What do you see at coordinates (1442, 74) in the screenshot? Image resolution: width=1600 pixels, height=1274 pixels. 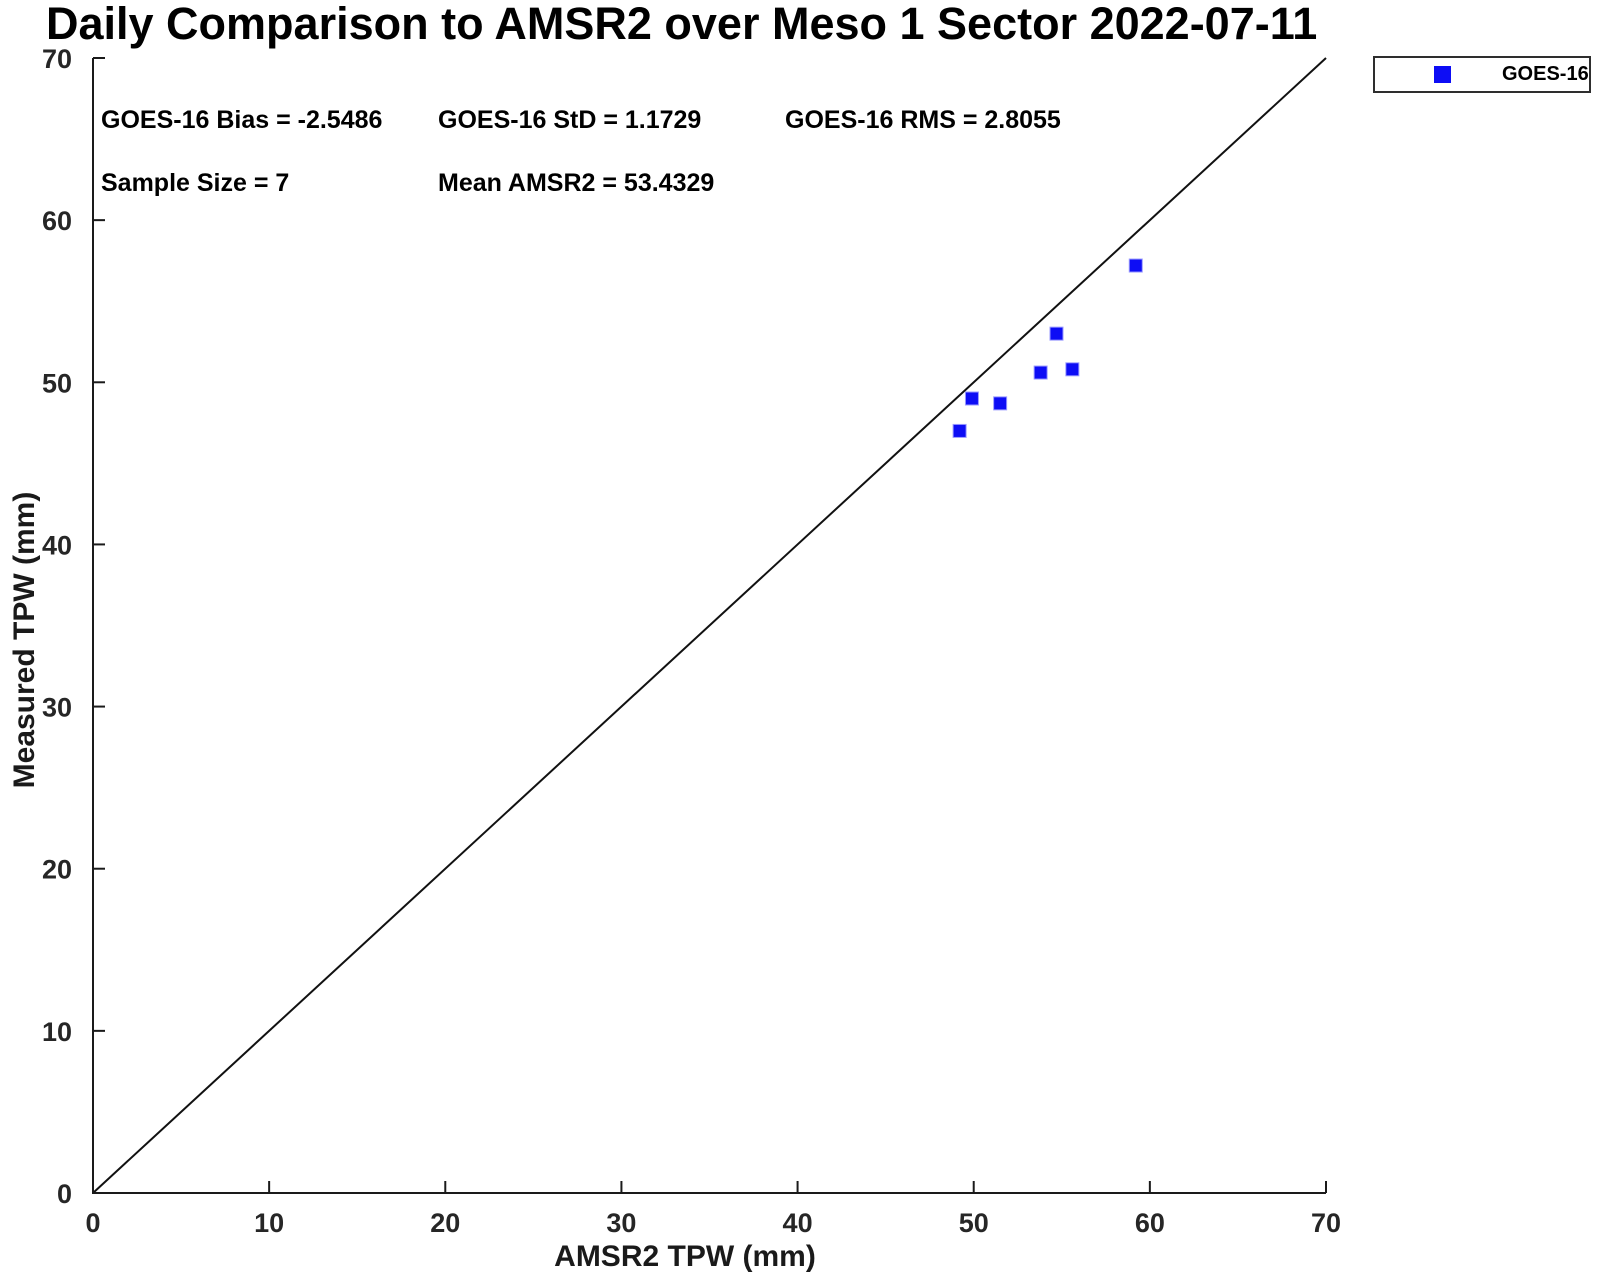 I see `goes16-legend-marker-icon` at bounding box center [1442, 74].